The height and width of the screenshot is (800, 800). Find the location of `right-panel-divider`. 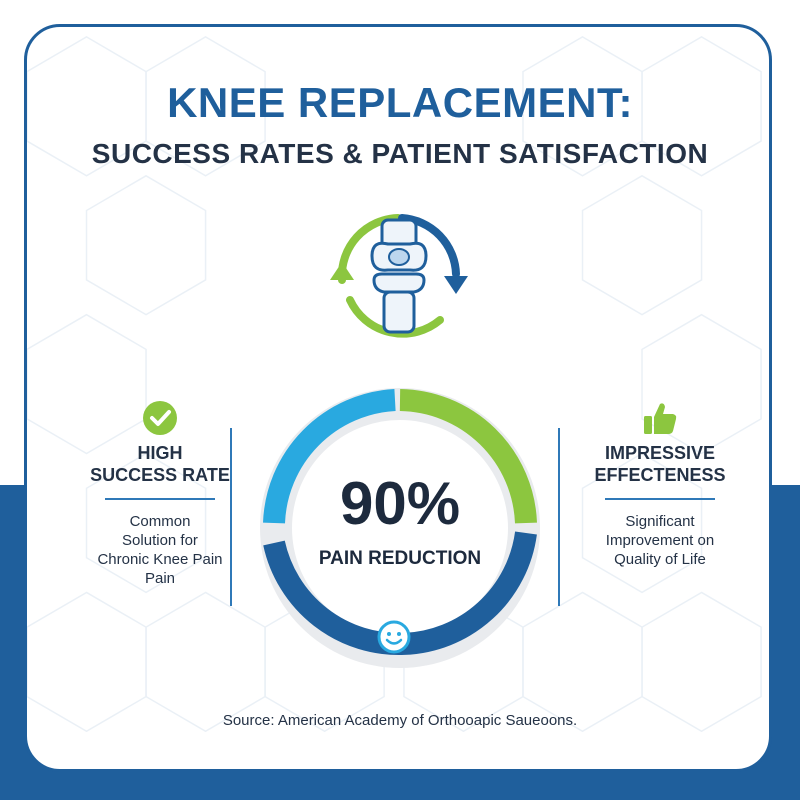

right-panel-divider is located at coordinates (660, 499).